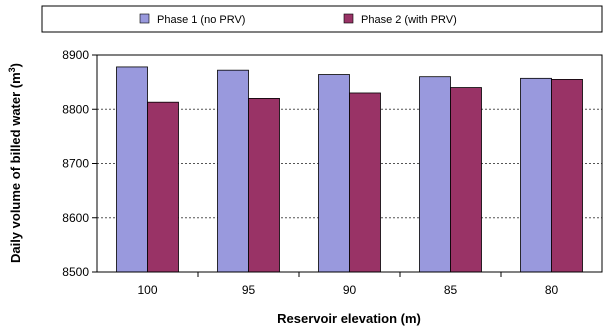  I want to click on legend-label-phase2: Phase 2 (with PRV), so click(409, 20).